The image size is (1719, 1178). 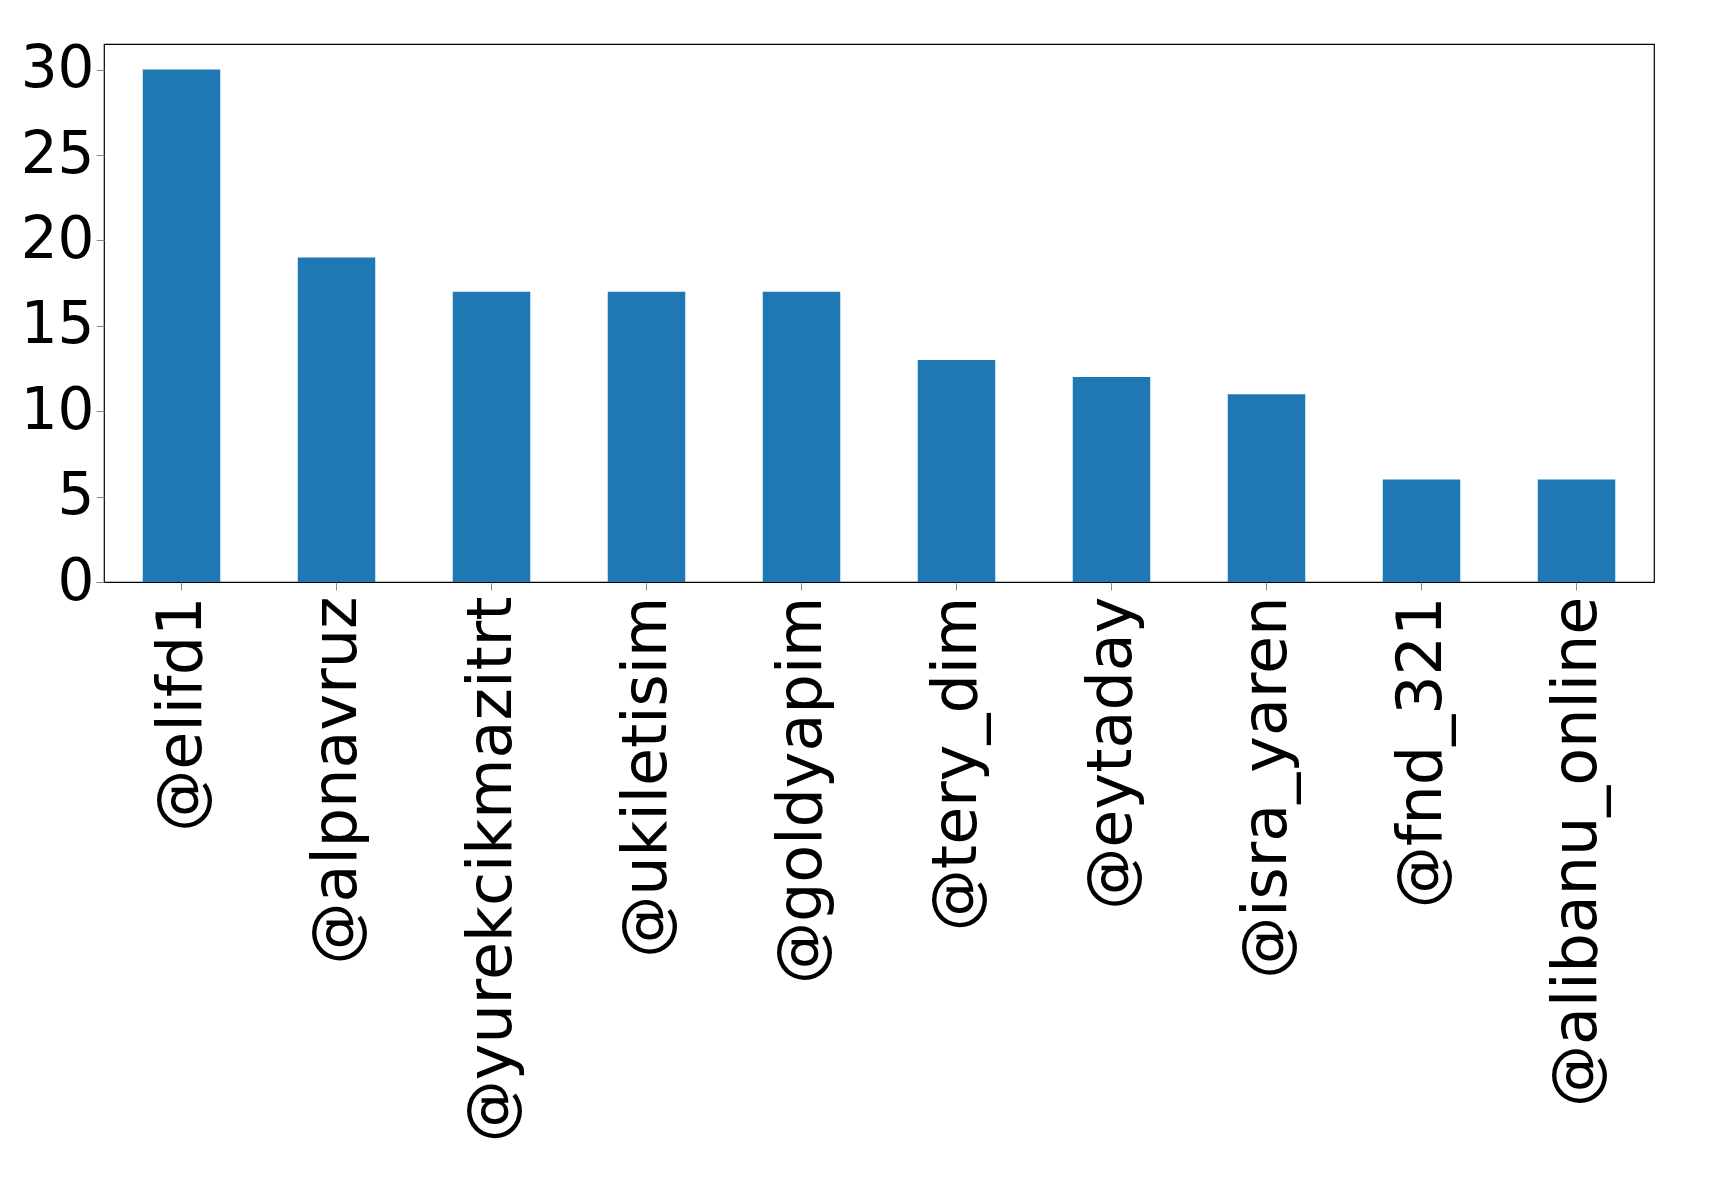 I want to click on y-tick-label: 15, so click(x=57, y=323).